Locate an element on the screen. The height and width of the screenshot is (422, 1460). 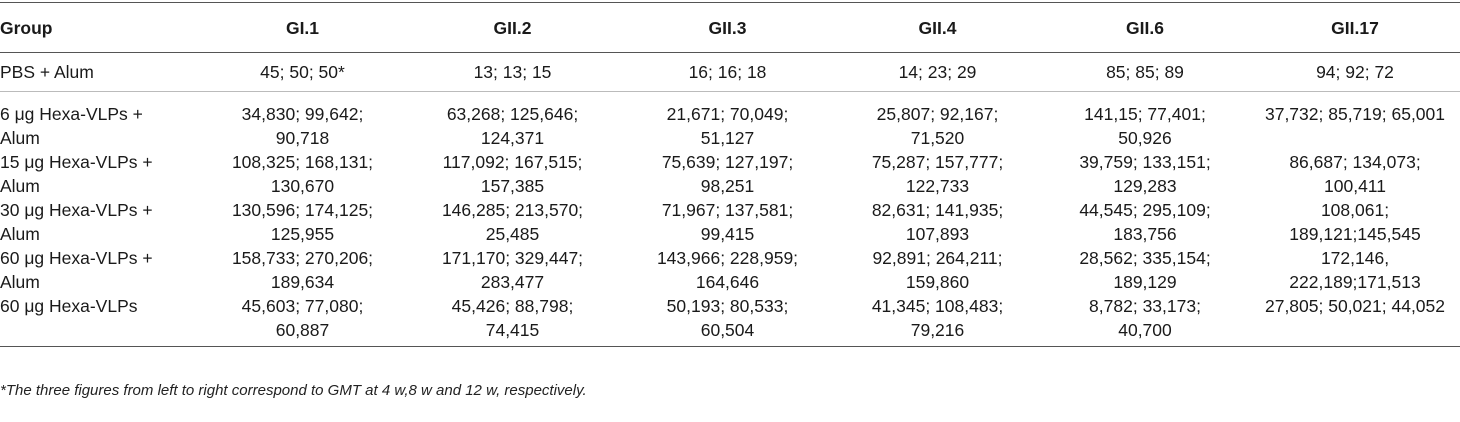
table-cell: 143,966; 228,959; 164,646 is located at coordinates (727, 270).